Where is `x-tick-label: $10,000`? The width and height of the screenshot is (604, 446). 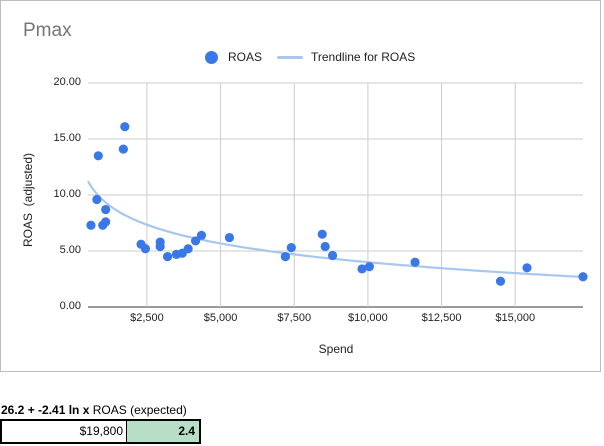
x-tick-label: $10,000 is located at coordinates (368, 318).